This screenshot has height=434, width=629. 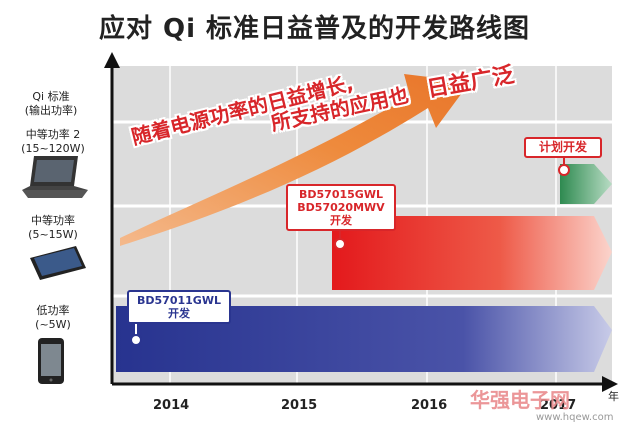 I want to click on row-range: (5~15W), so click(x=53, y=234).